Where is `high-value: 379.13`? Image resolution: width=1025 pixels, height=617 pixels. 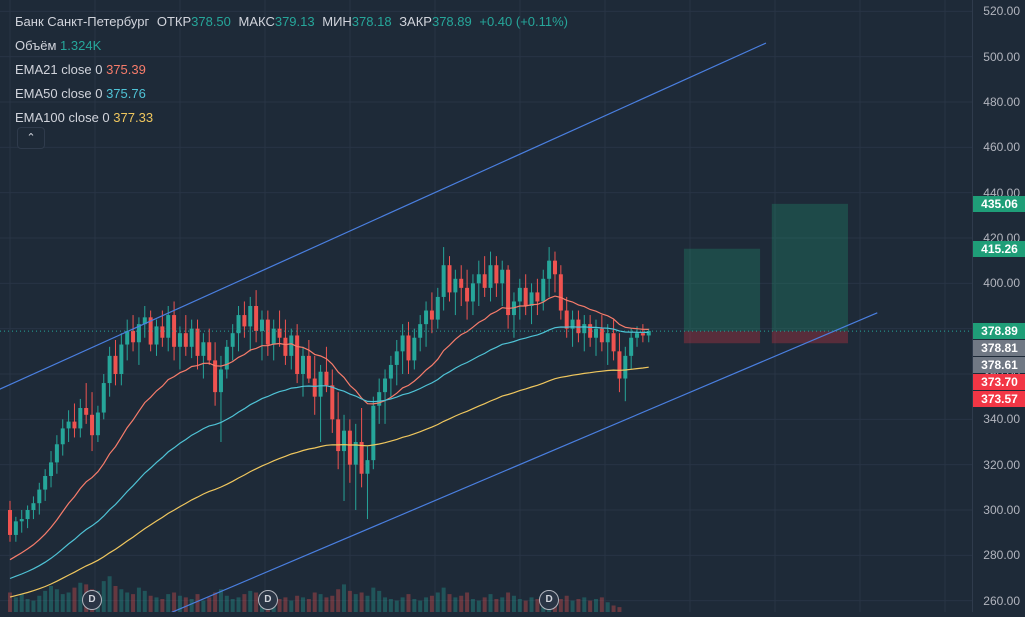 high-value: 379.13 is located at coordinates (294, 21).